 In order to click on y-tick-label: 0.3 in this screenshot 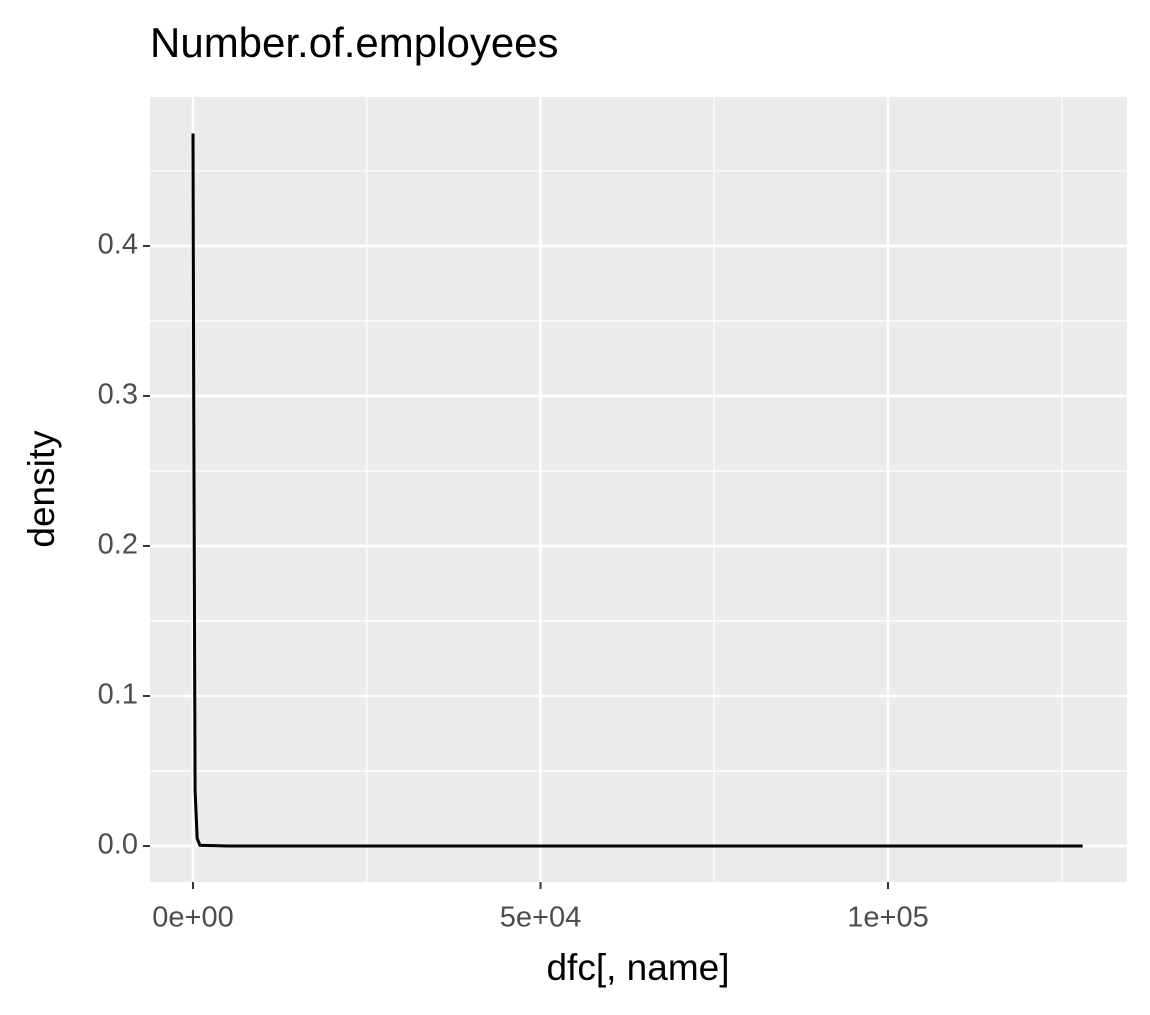, I will do `click(118, 395)`.